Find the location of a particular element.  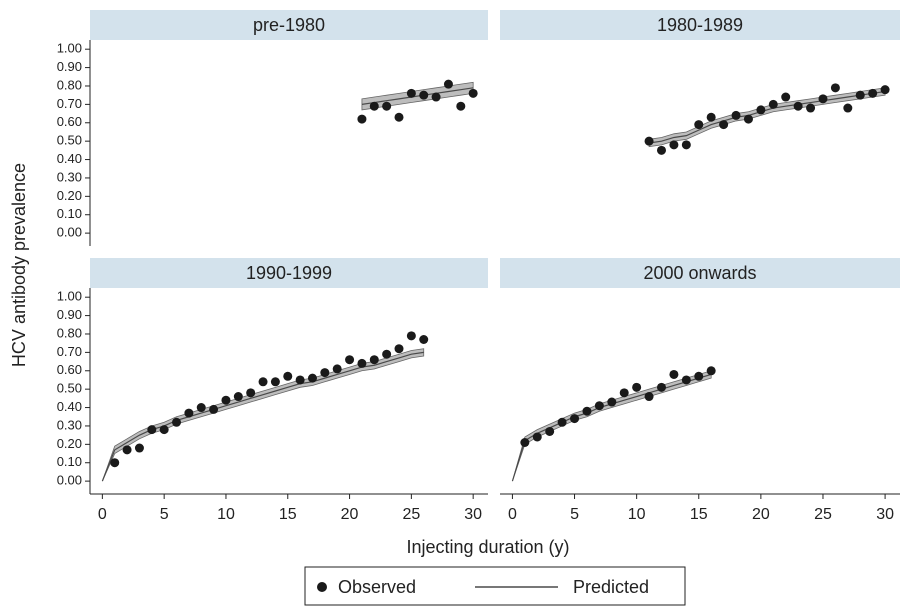

x-tick-label: 5 is located at coordinates (574, 514).